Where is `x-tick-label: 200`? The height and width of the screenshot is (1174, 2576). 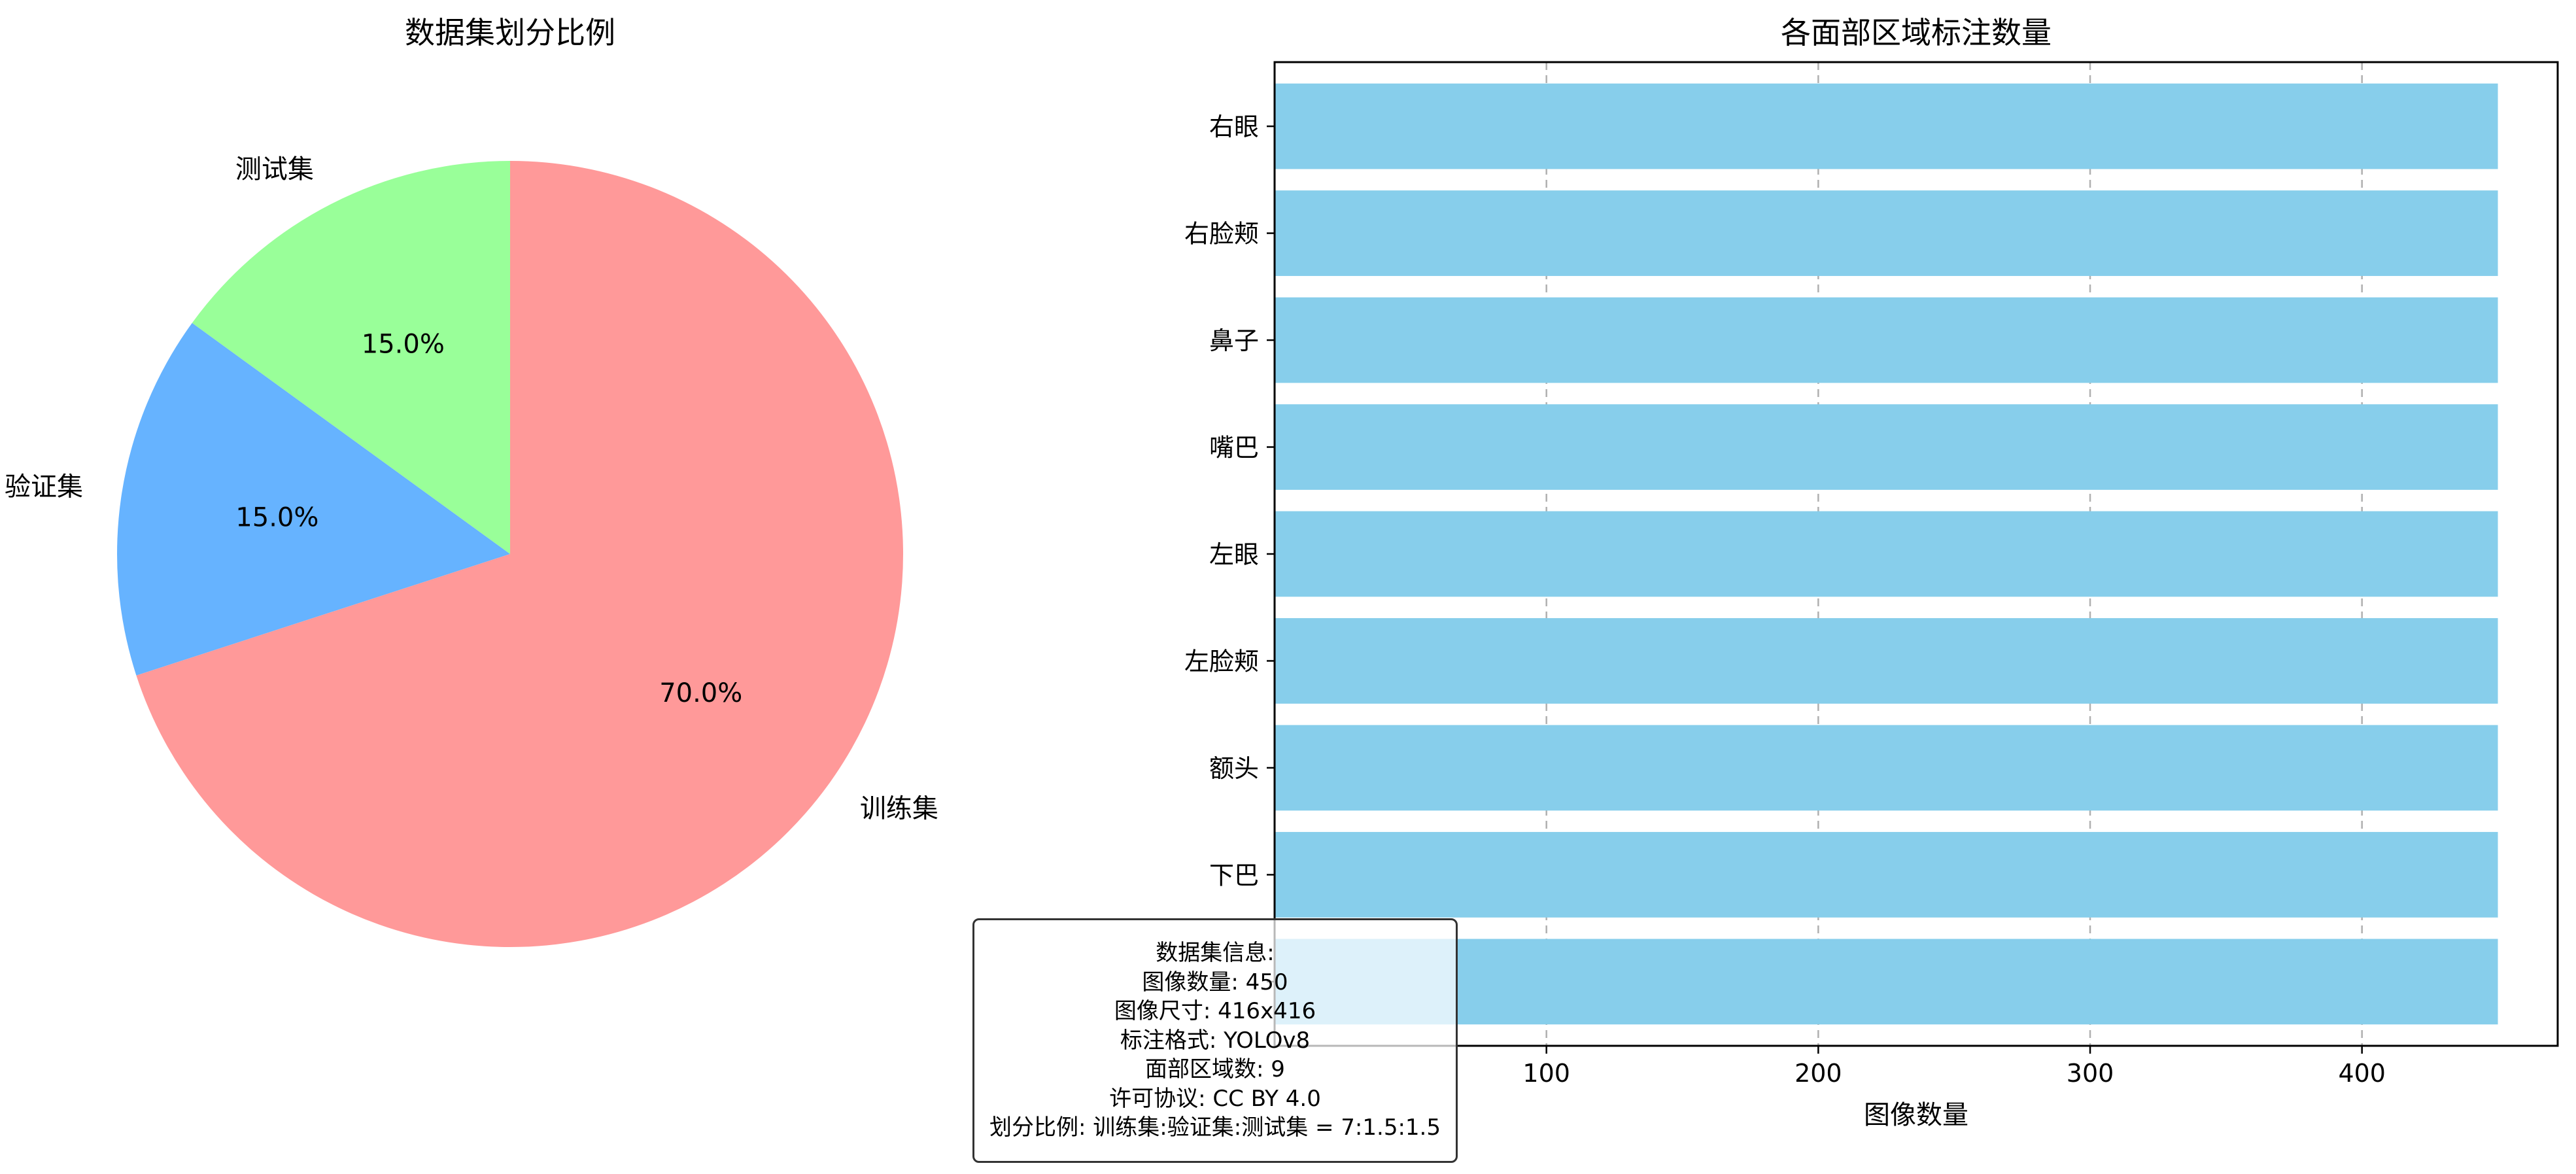
x-tick-label: 200 is located at coordinates (1818, 1073).